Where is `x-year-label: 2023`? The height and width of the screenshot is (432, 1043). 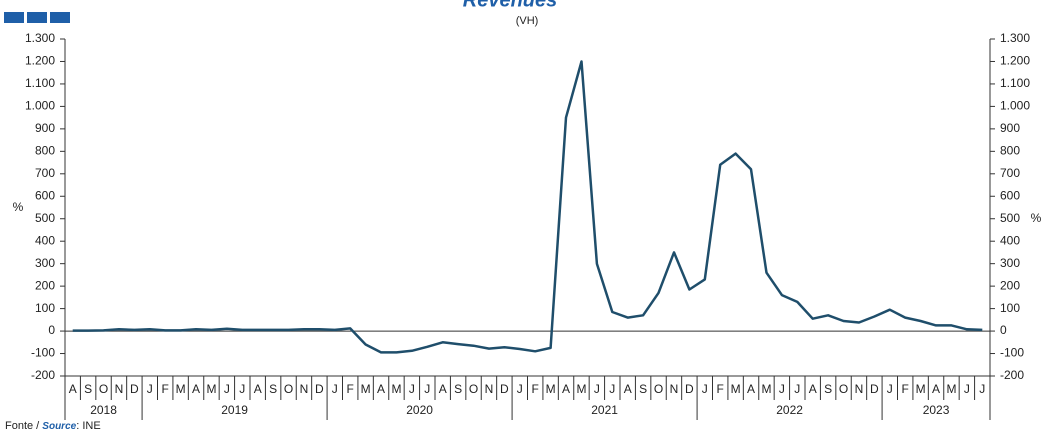 x-year-label: 2023 is located at coordinates (936, 410).